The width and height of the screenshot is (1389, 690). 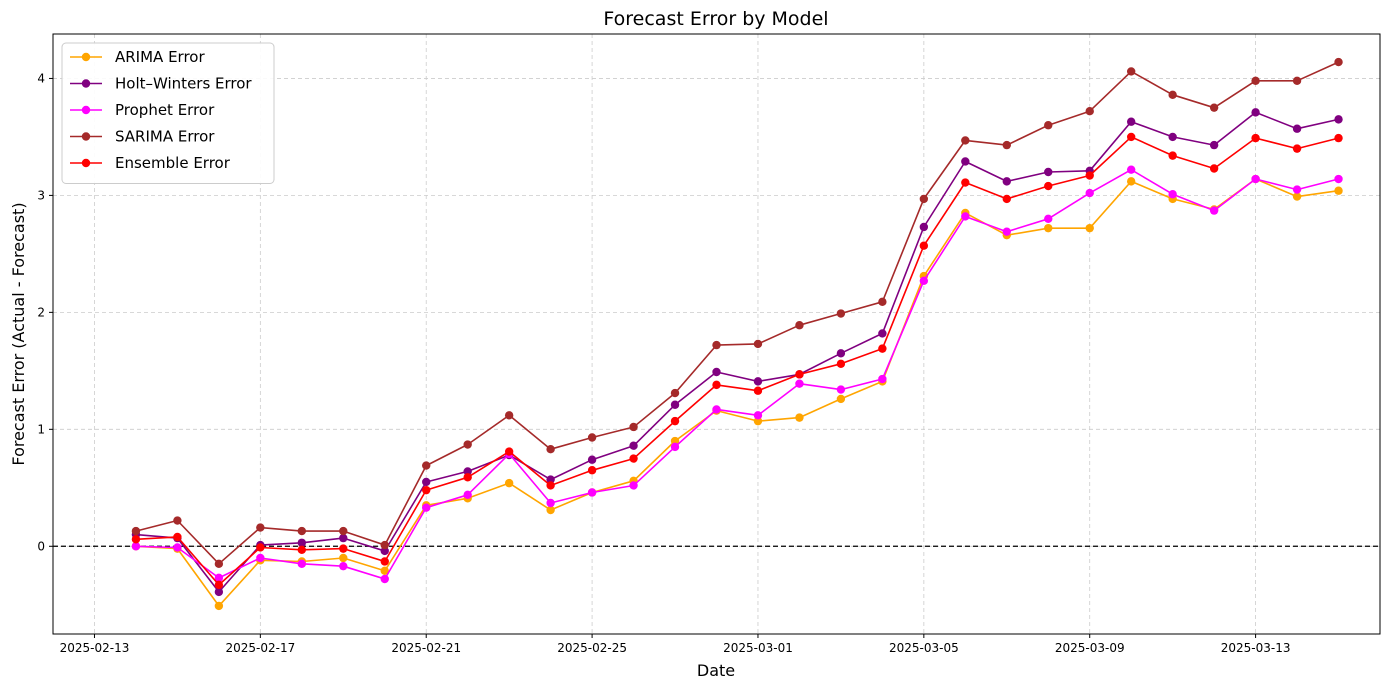 I want to click on y-tick-label: 2, so click(x=41, y=312).